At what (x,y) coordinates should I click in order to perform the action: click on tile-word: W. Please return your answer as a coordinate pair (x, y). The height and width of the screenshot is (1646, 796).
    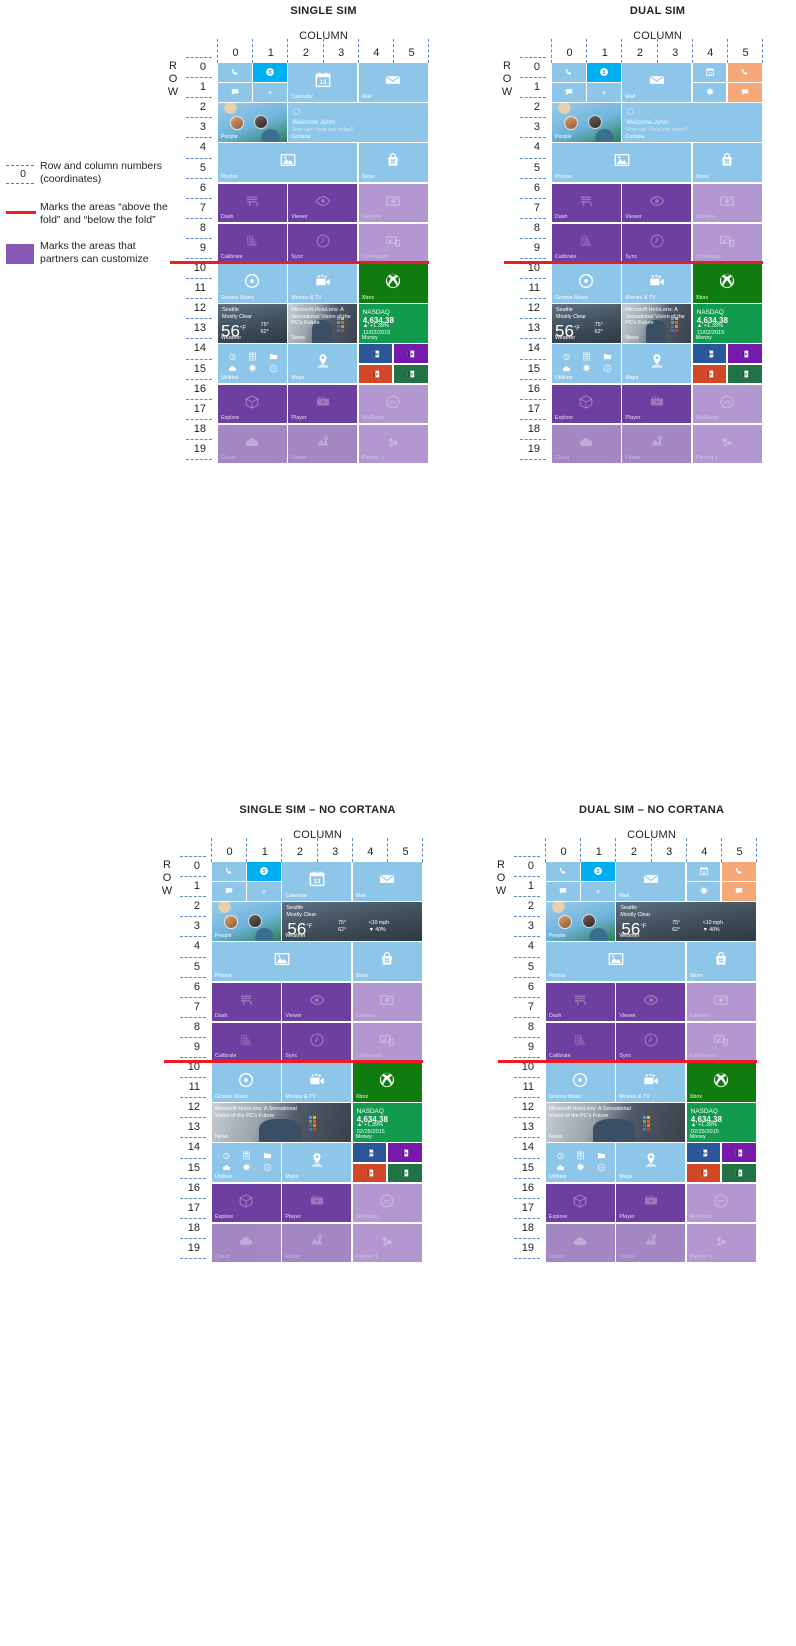
    Looking at the image, I should click on (709, 353).